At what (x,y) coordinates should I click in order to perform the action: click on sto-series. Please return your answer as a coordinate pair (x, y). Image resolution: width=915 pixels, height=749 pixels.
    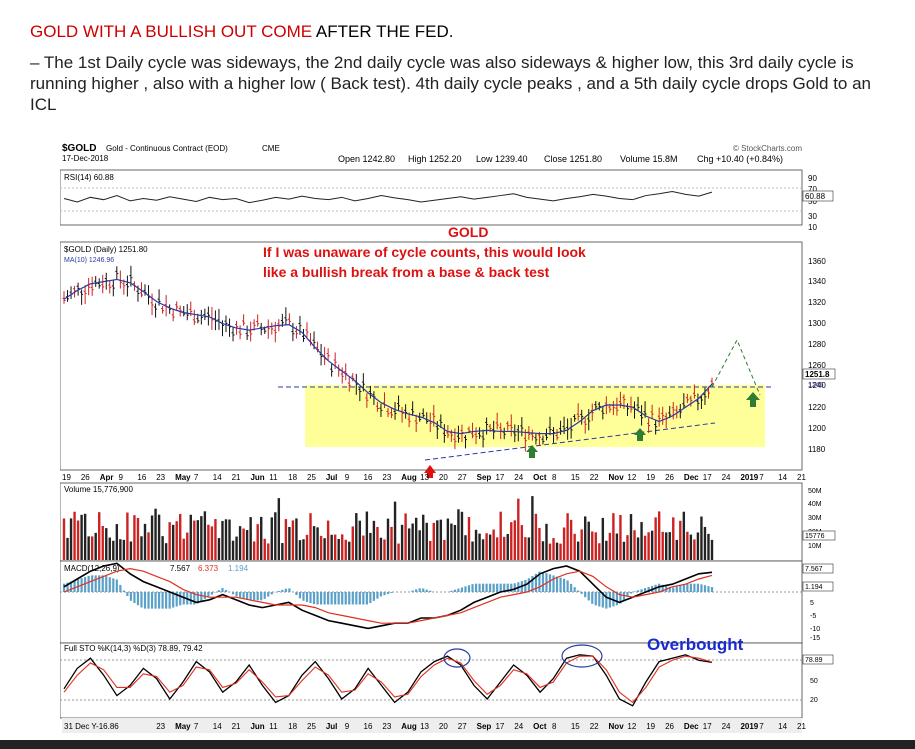
    Looking at the image, I should click on (388, 680).